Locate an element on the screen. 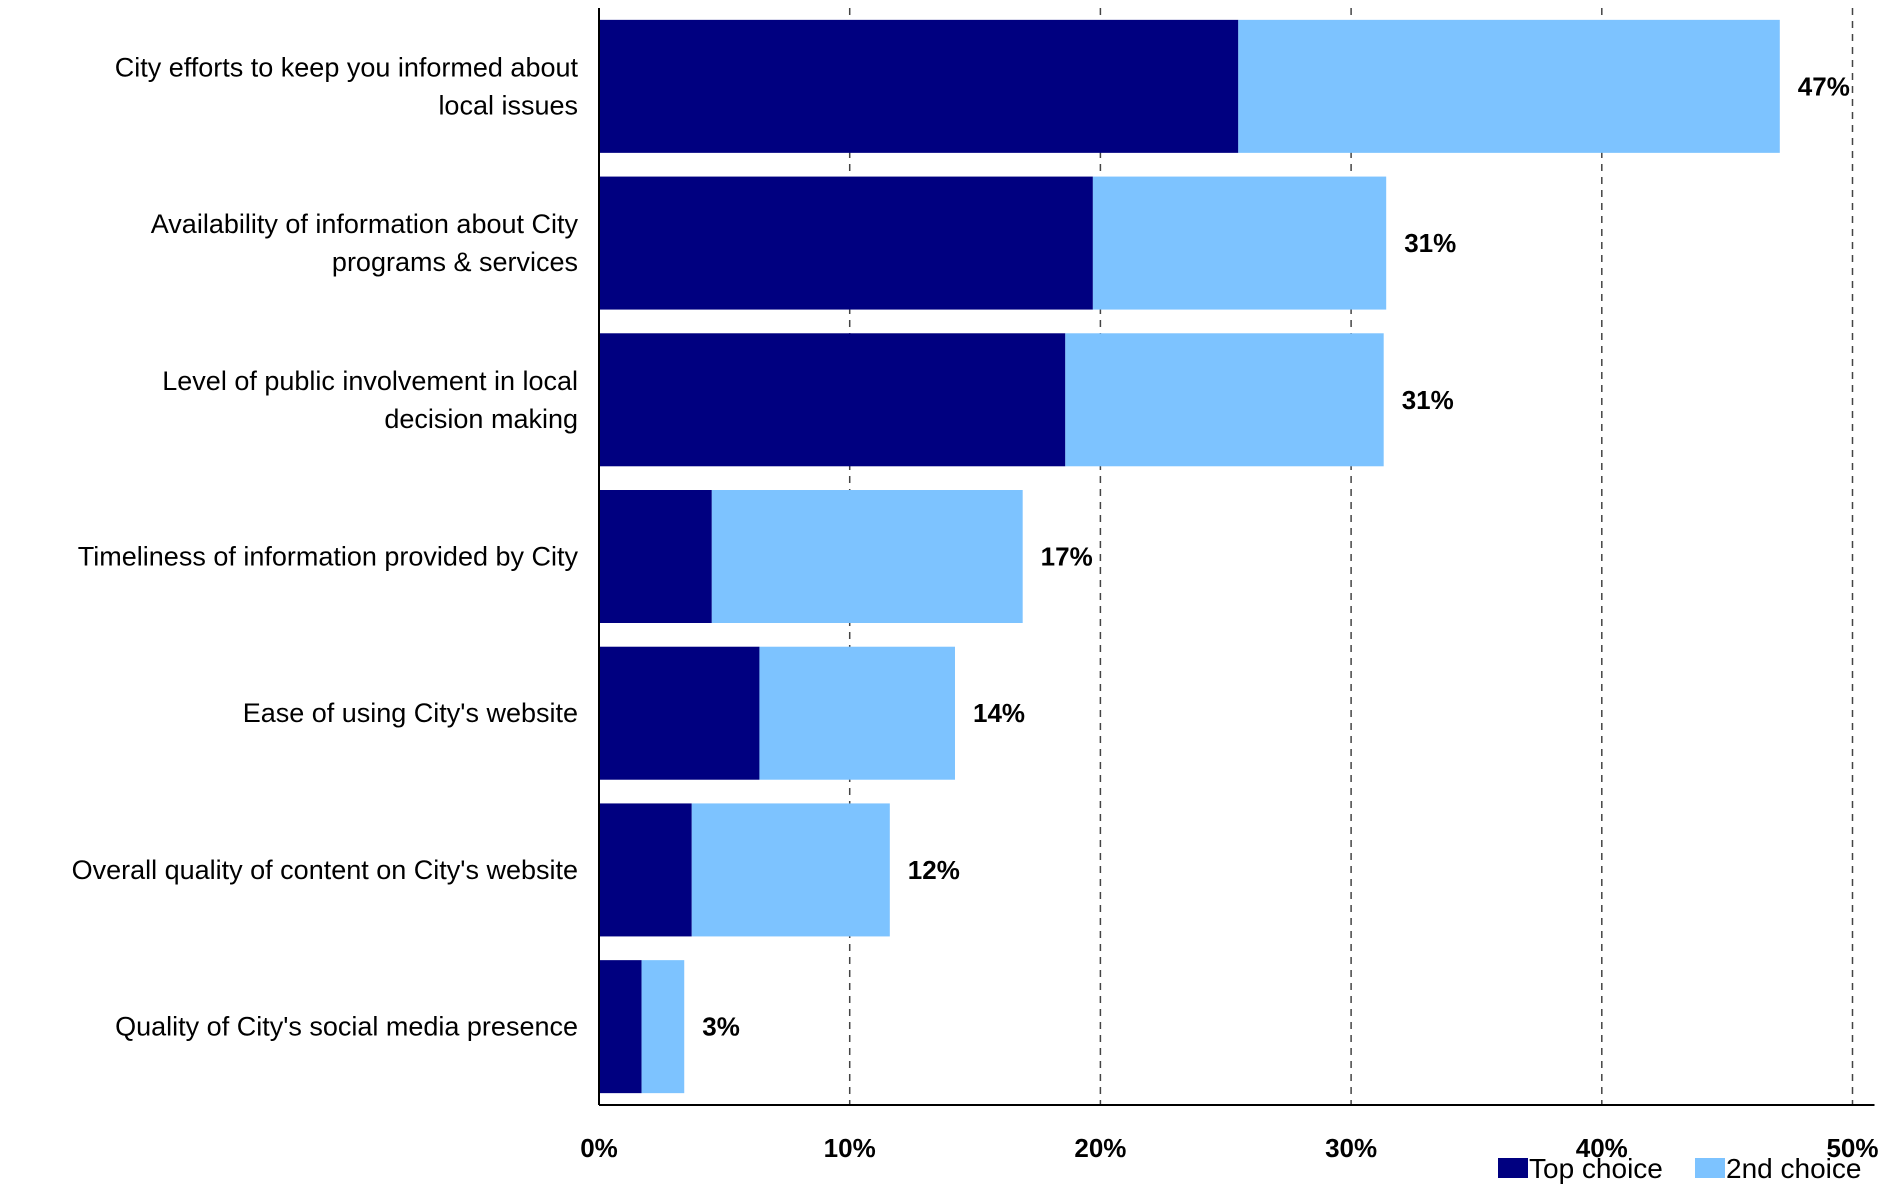 The width and height of the screenshot is (1891, 1201). legend-swatch-top-choice is located at coordinates (1513, 1168).